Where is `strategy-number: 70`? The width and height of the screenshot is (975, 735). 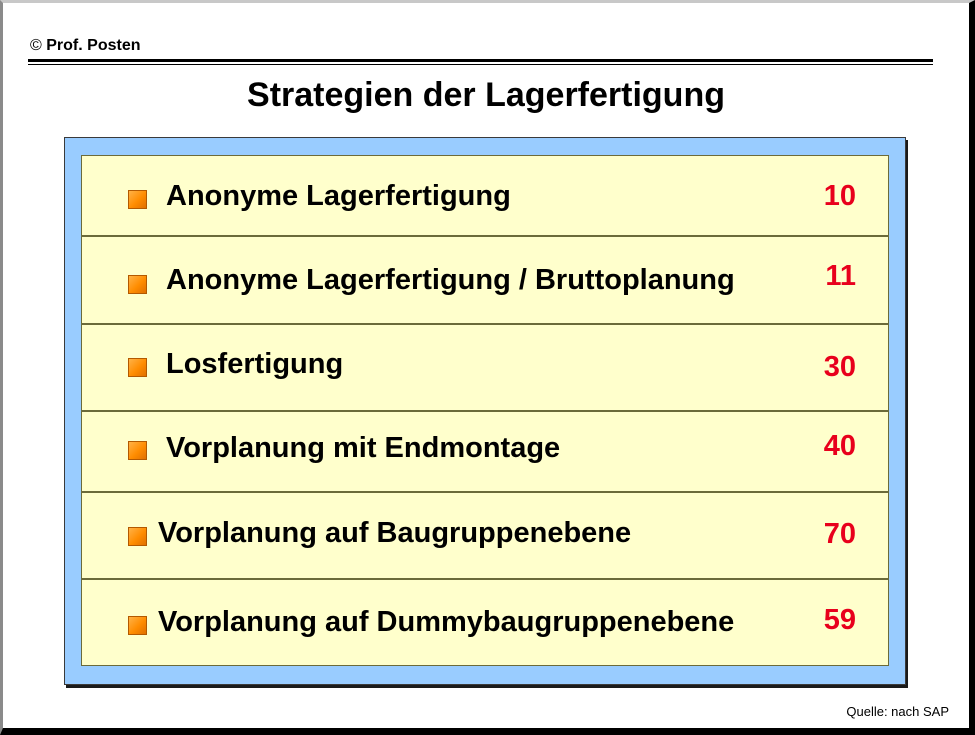 strategy-number: 70 is located at coordinates (839, 534).